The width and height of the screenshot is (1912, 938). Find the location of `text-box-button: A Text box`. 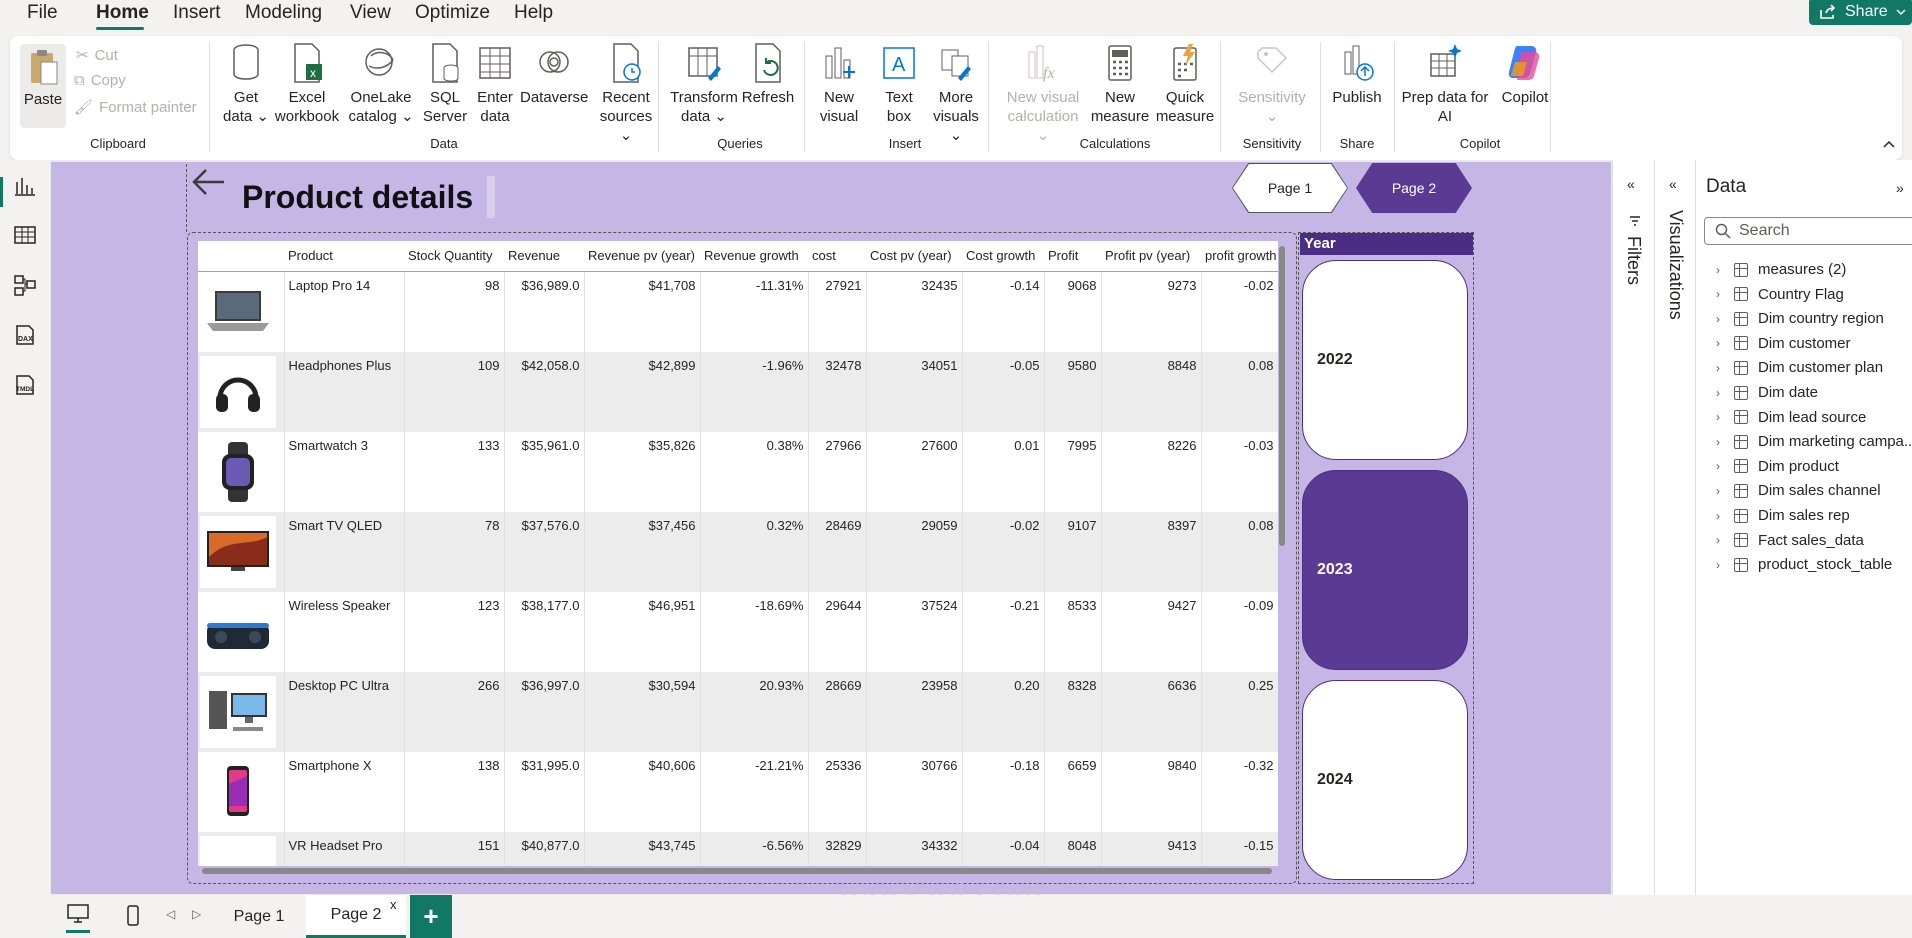

text-box-button: A Text box is located at coordinates (899, 84).